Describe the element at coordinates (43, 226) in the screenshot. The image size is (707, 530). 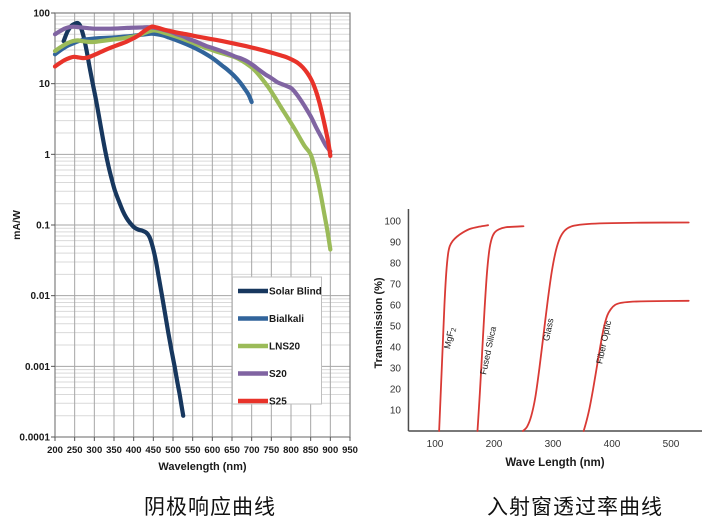
I see `y-tick-label: 0.1` at that location.